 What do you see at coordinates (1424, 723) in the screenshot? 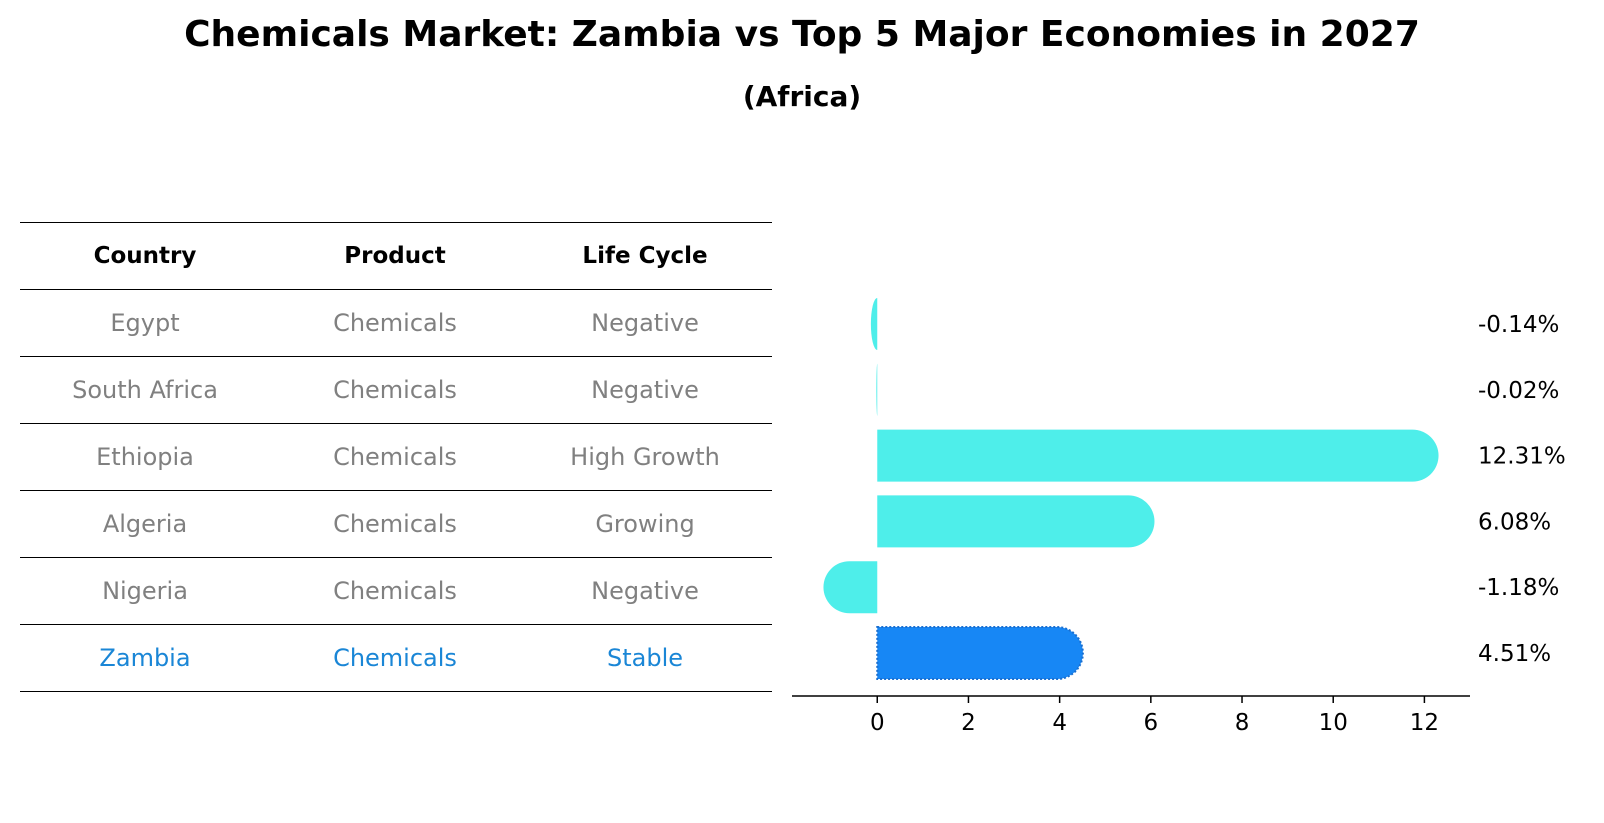
I see `x-tick-label: 12` at bounding box center [1424, 723].